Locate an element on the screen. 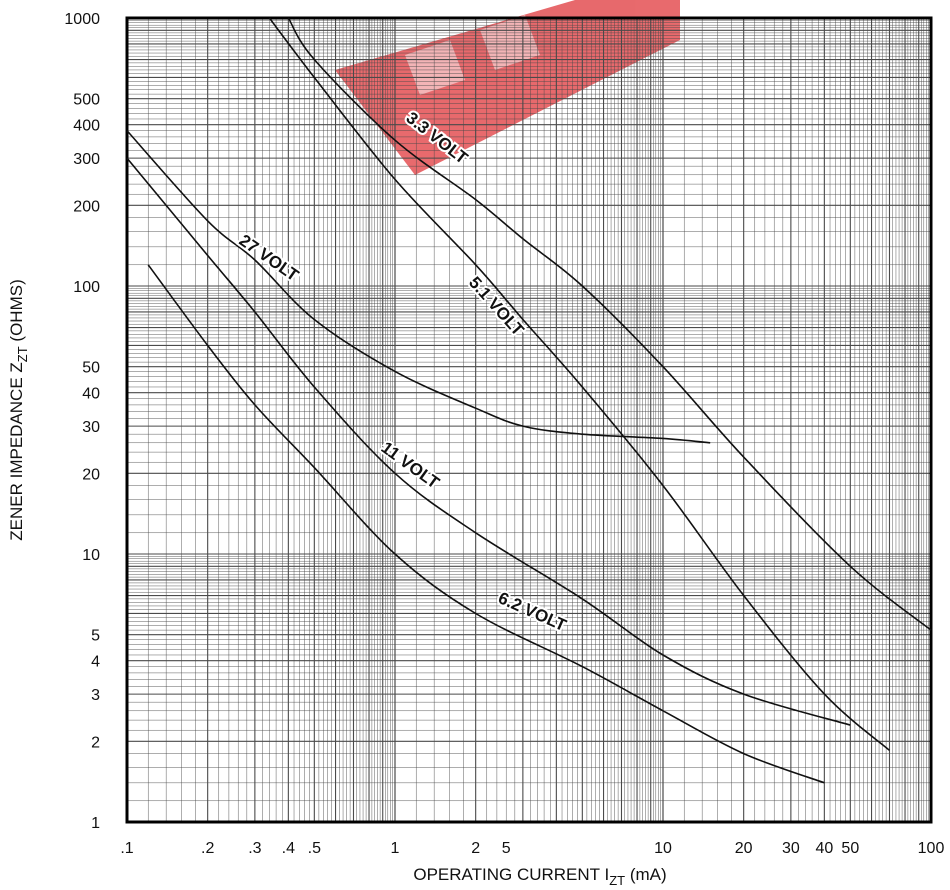 The width and height of the screenshot is (950, 890). x-tick-label: .5 is located at coordinates (314, 848).